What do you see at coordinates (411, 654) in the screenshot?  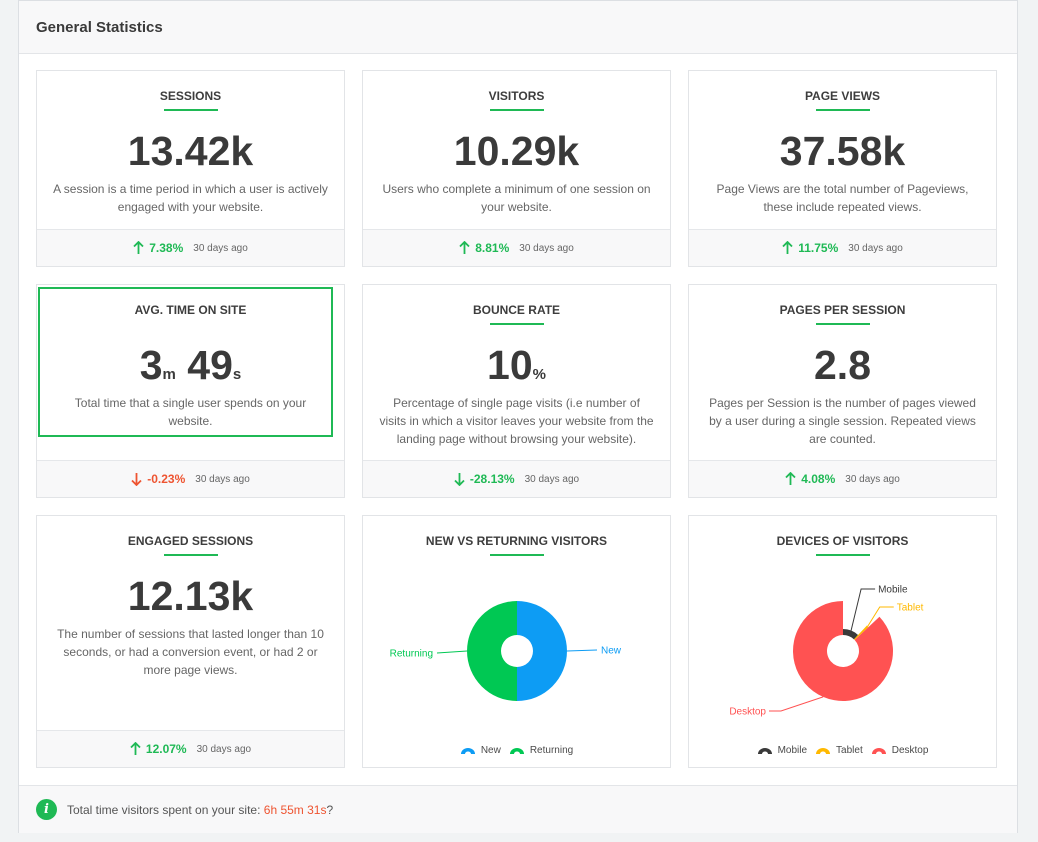 I see `slice-label: Returning` at bounding box center [411, 654].